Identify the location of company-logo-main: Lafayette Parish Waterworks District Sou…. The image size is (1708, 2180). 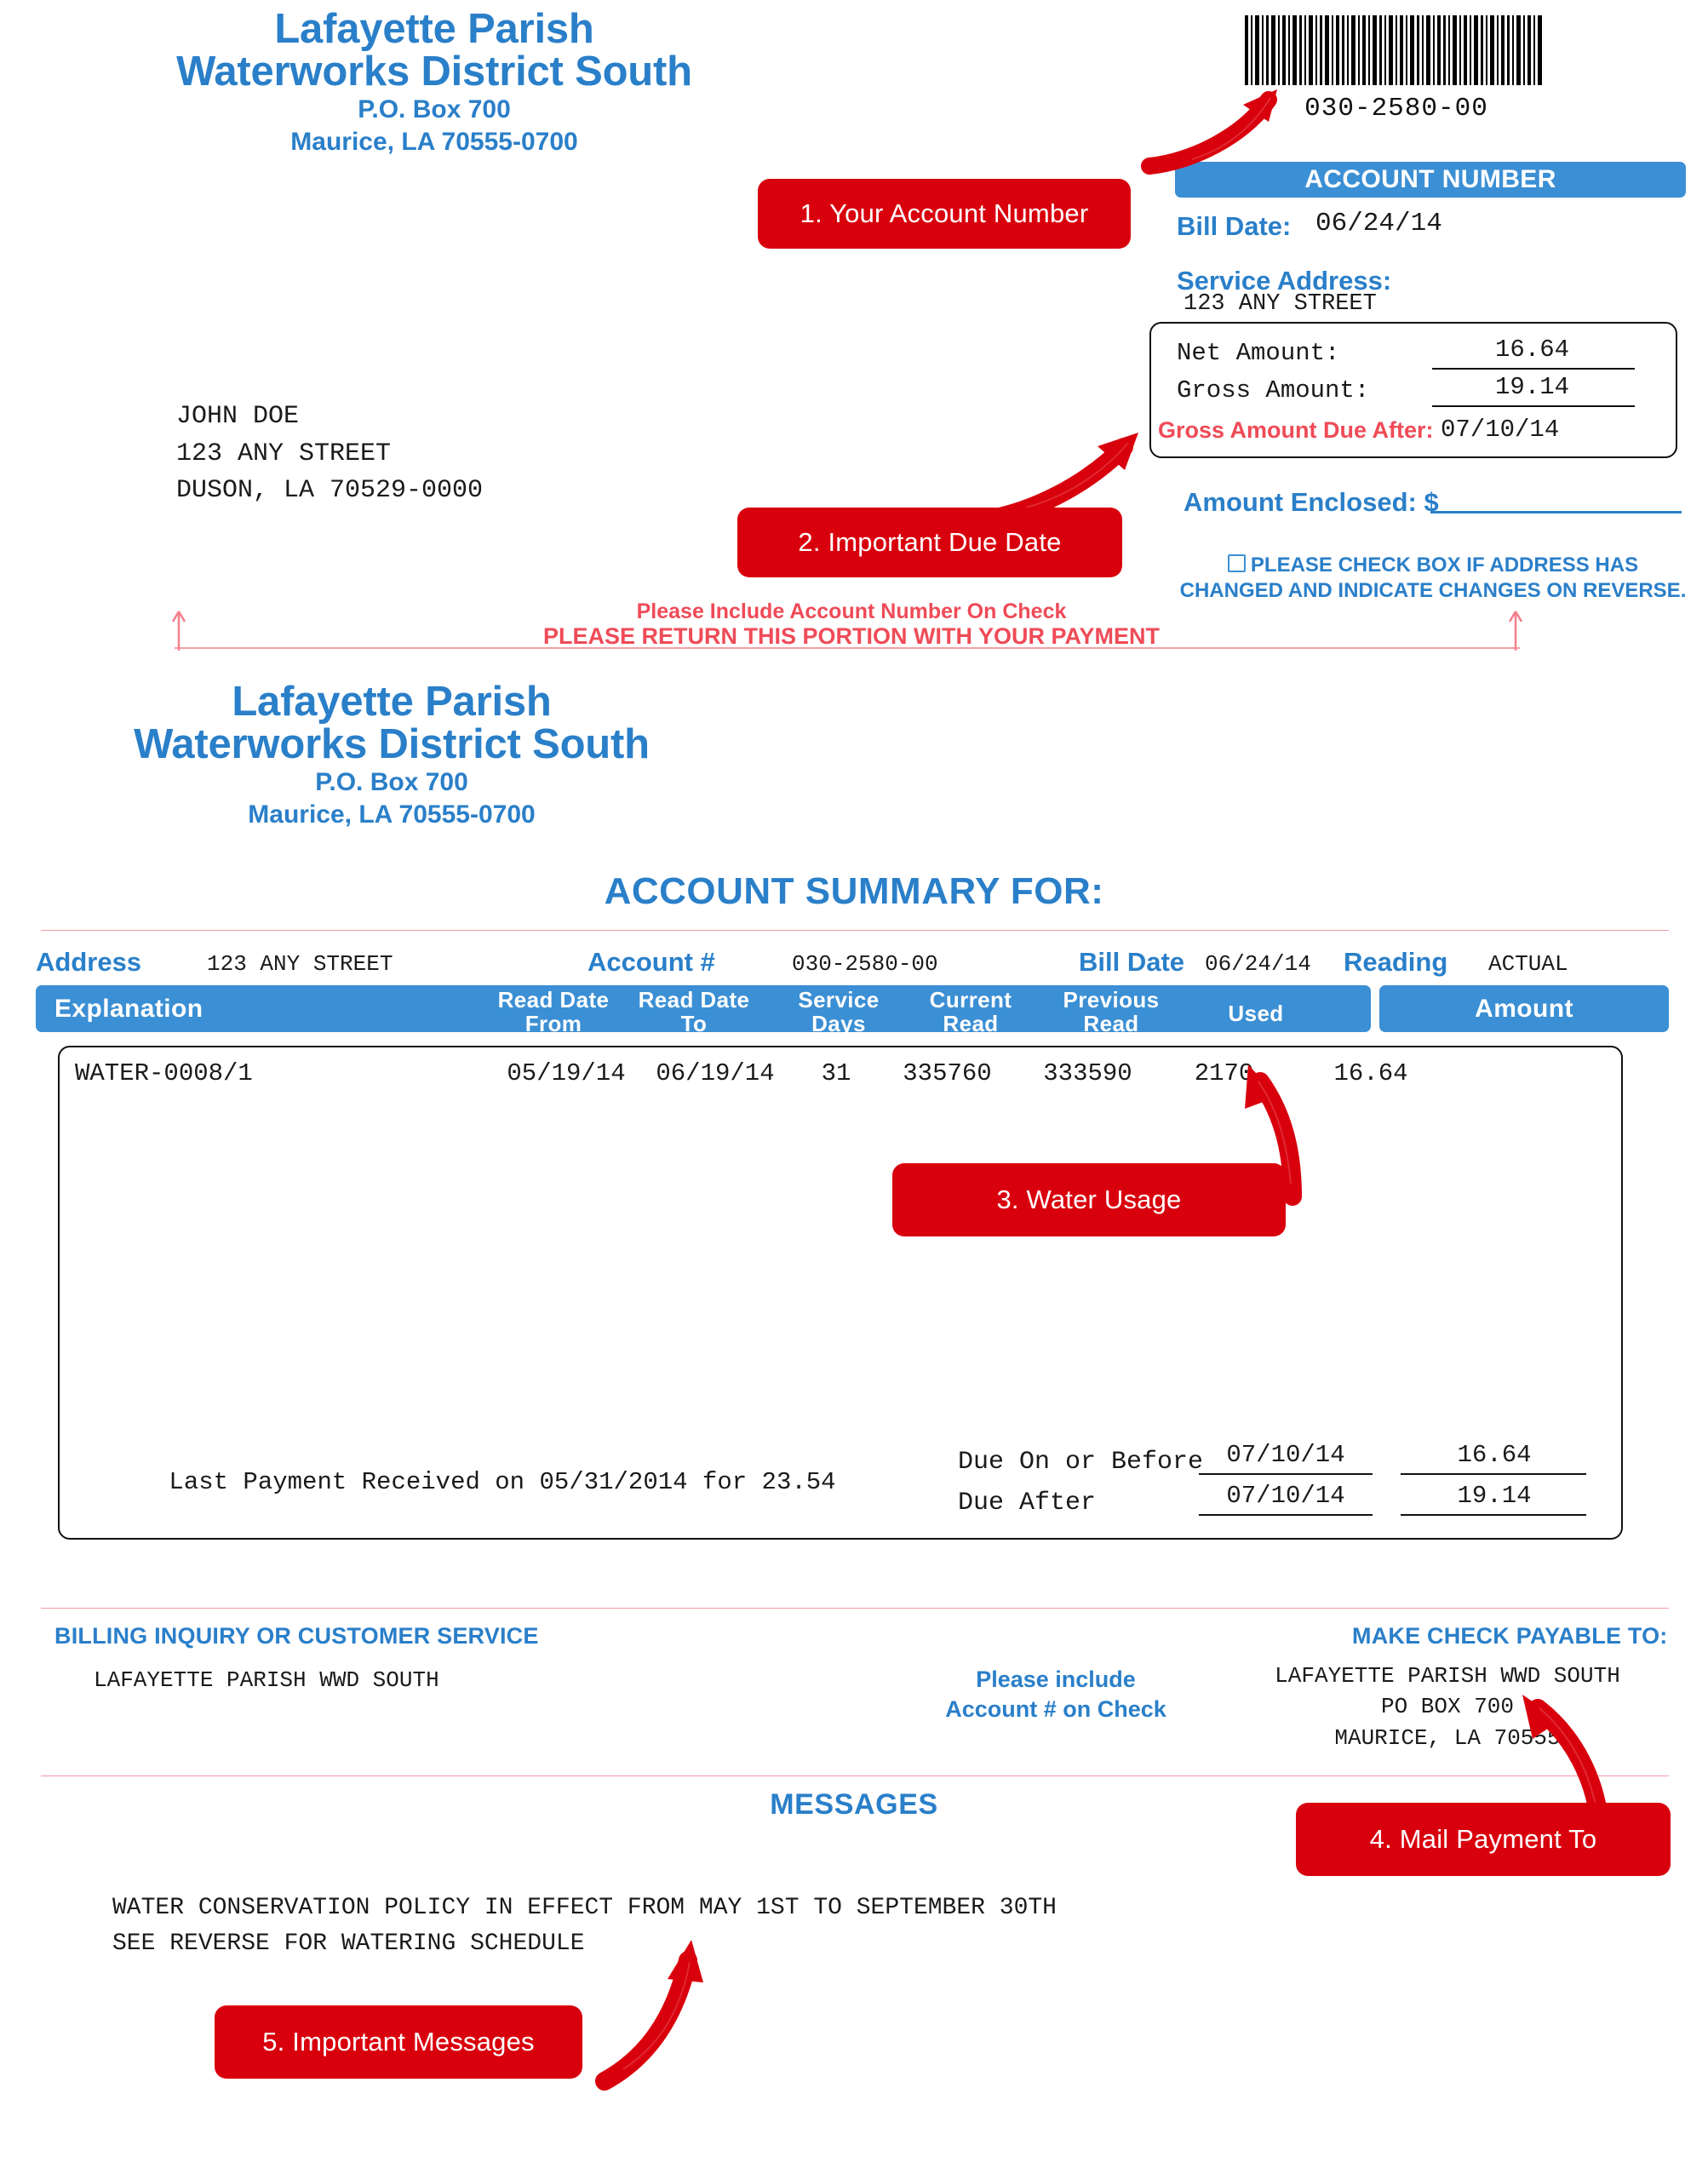
(392, 755).